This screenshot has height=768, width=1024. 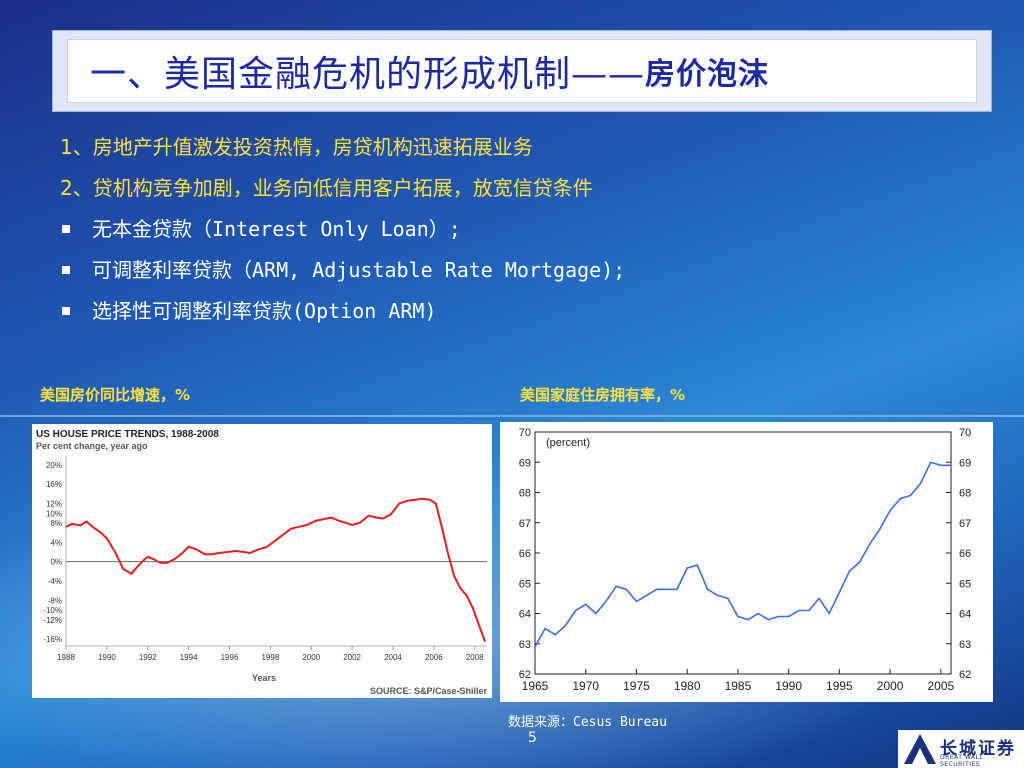 What do you see at coordinates (92, 446) in the screenshot?
I see `chart1-subtitle: Per cent change, year ago` at bounding box center [92, 446].